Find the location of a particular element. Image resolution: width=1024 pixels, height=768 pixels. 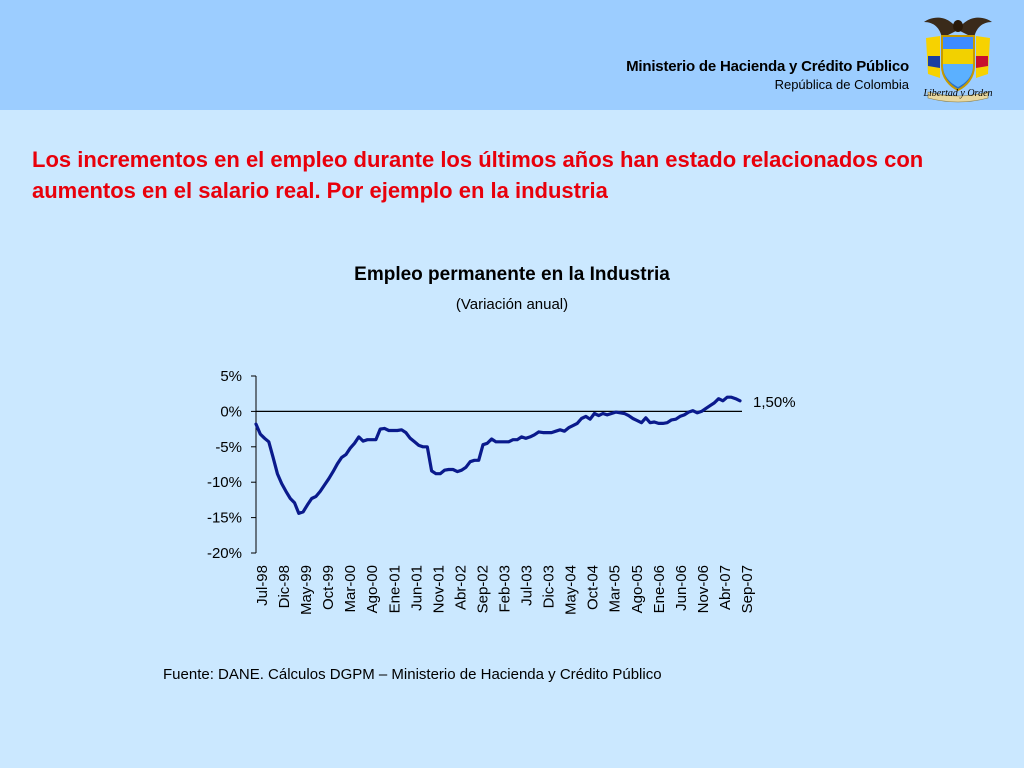

x-tick-label: Oct-04 is located at coordinates (593, 587).